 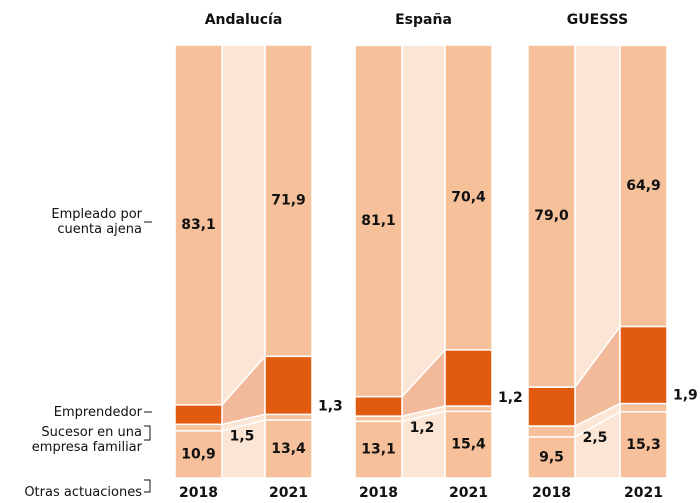 What do you see at coordinates (423, 20) in the screenshot?
I see `group-title: España` at bounding box center [423, 20].